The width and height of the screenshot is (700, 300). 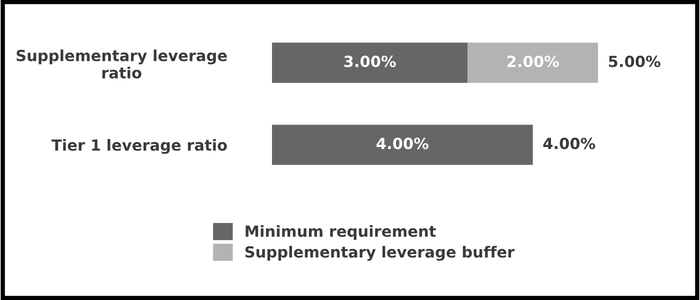 What do you see at coordinates (121, 64) in the screenshot?
I see `y-tick-label: Supplementary leverage ratio` at bounding box center [121, 64].